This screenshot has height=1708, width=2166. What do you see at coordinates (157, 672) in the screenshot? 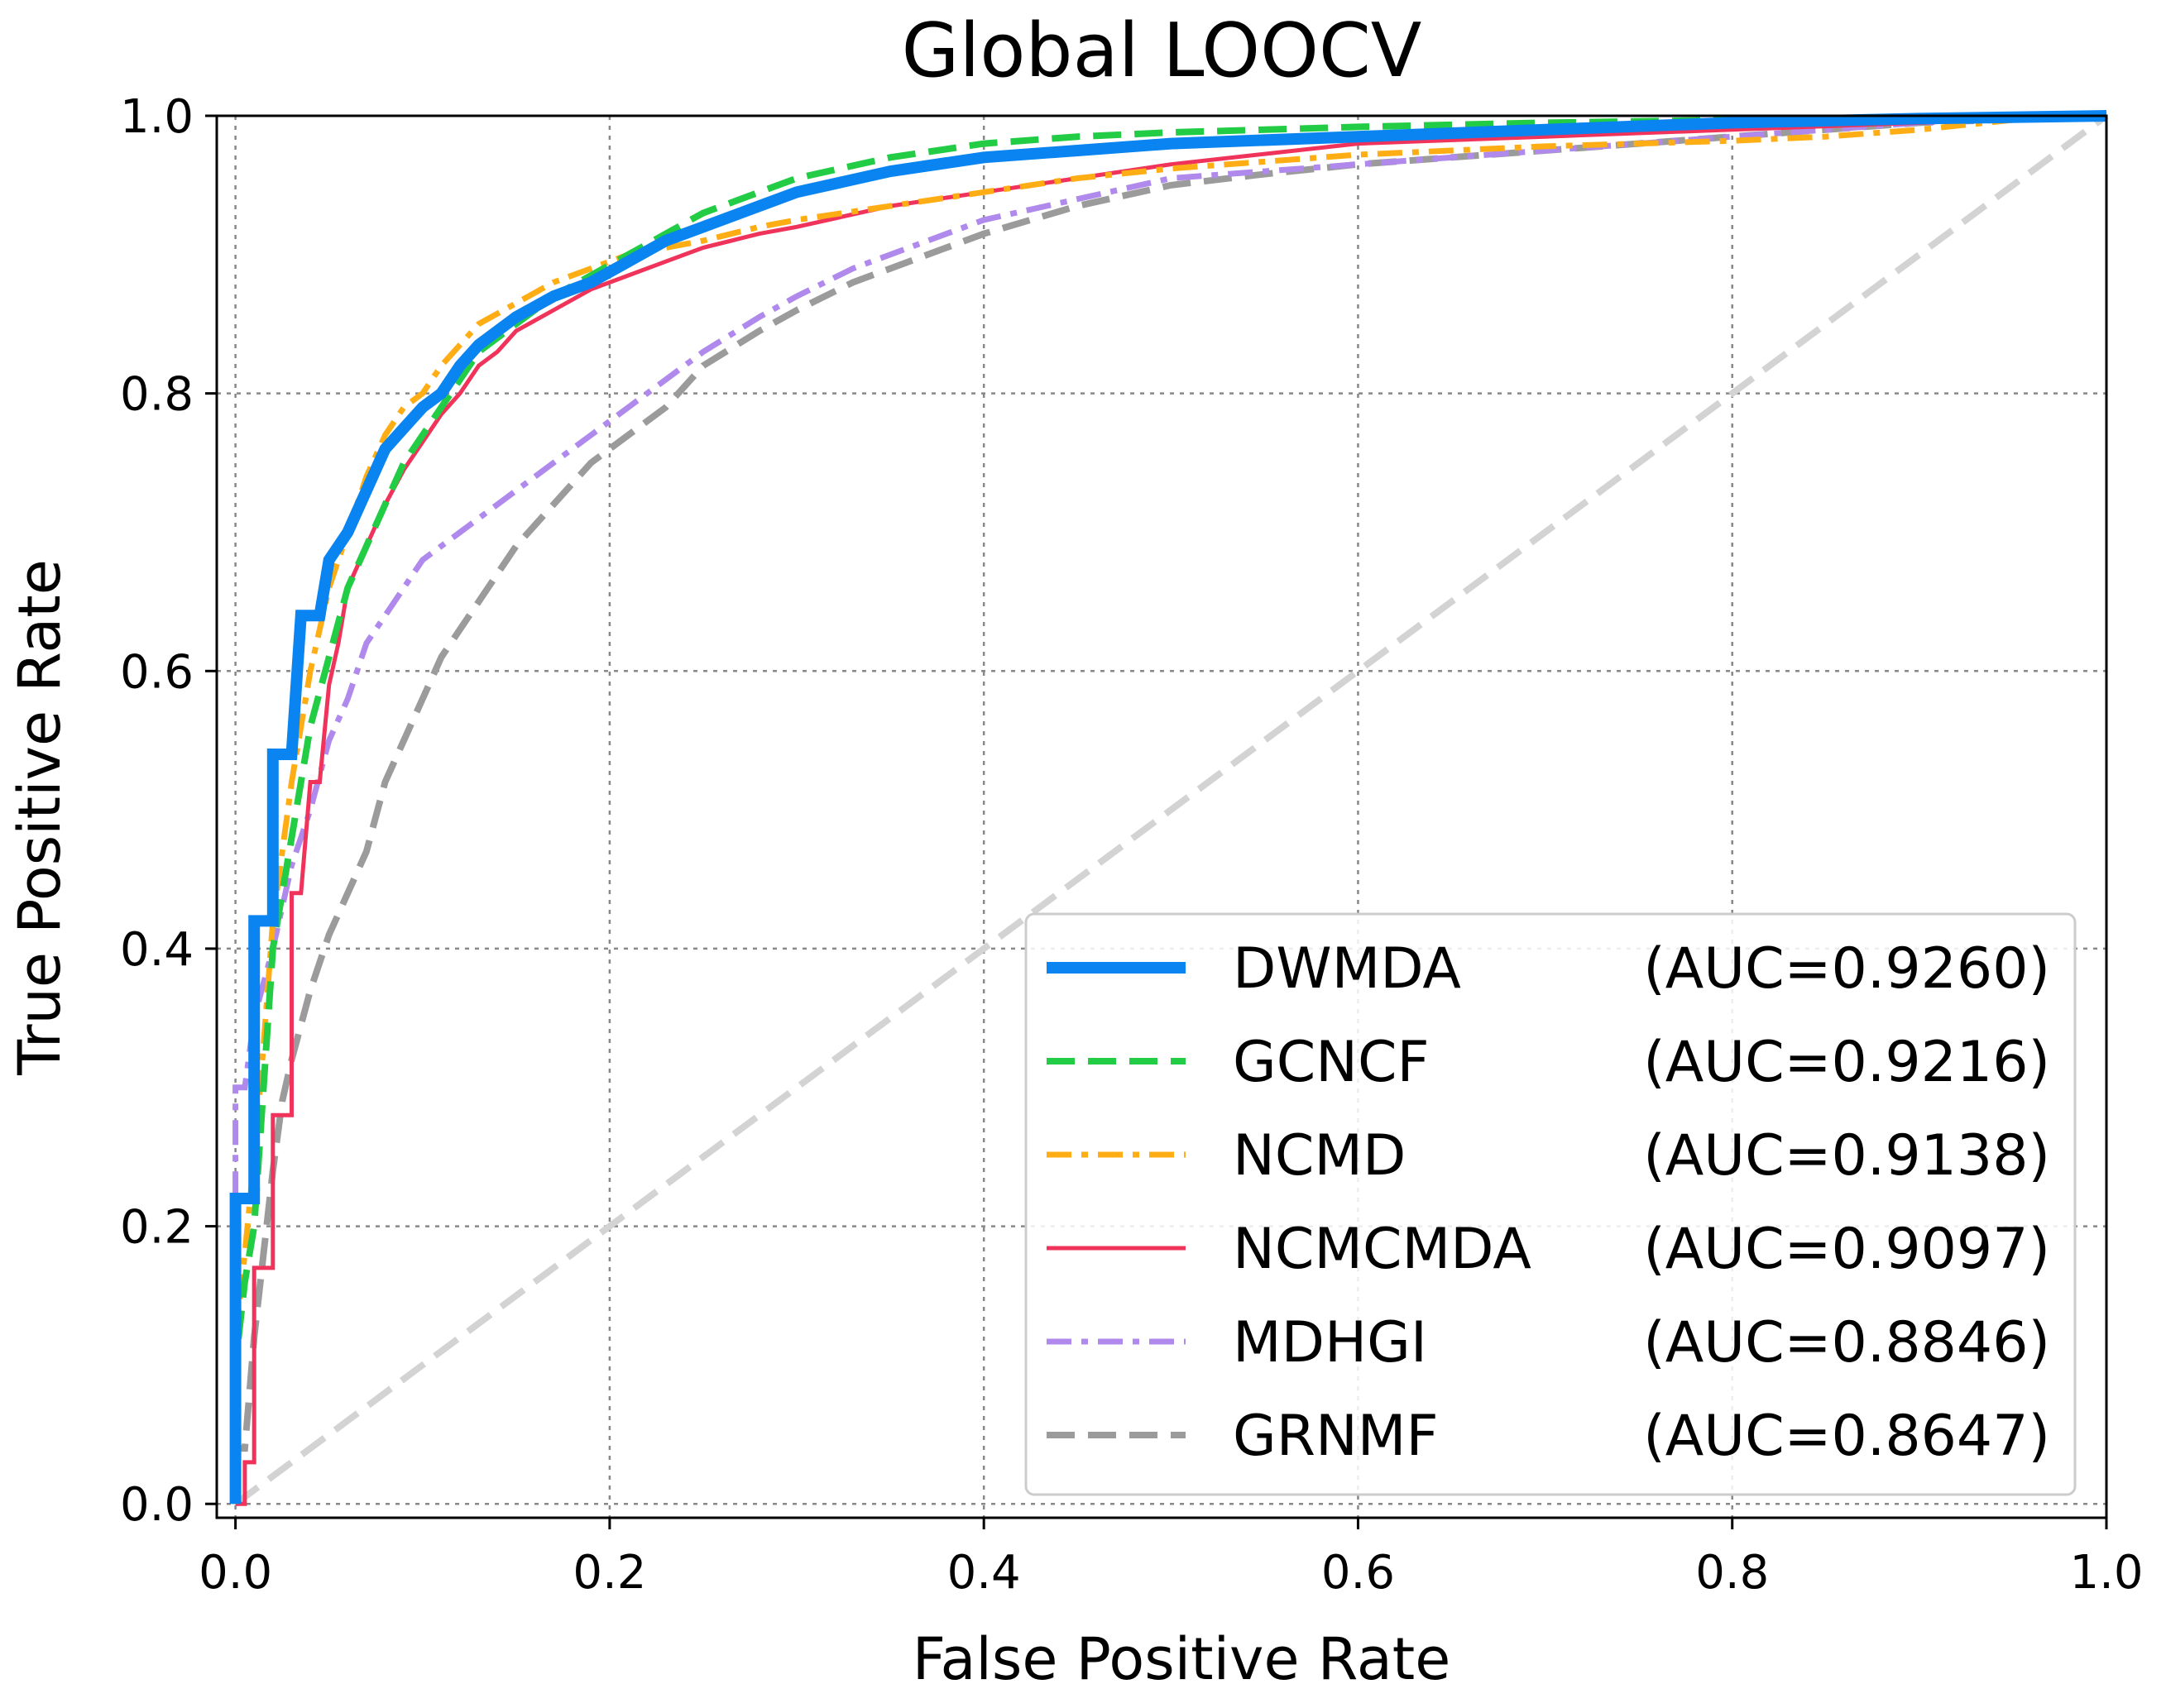
I see `y-tick-label: 0.6` at bounding box center [157, 672].